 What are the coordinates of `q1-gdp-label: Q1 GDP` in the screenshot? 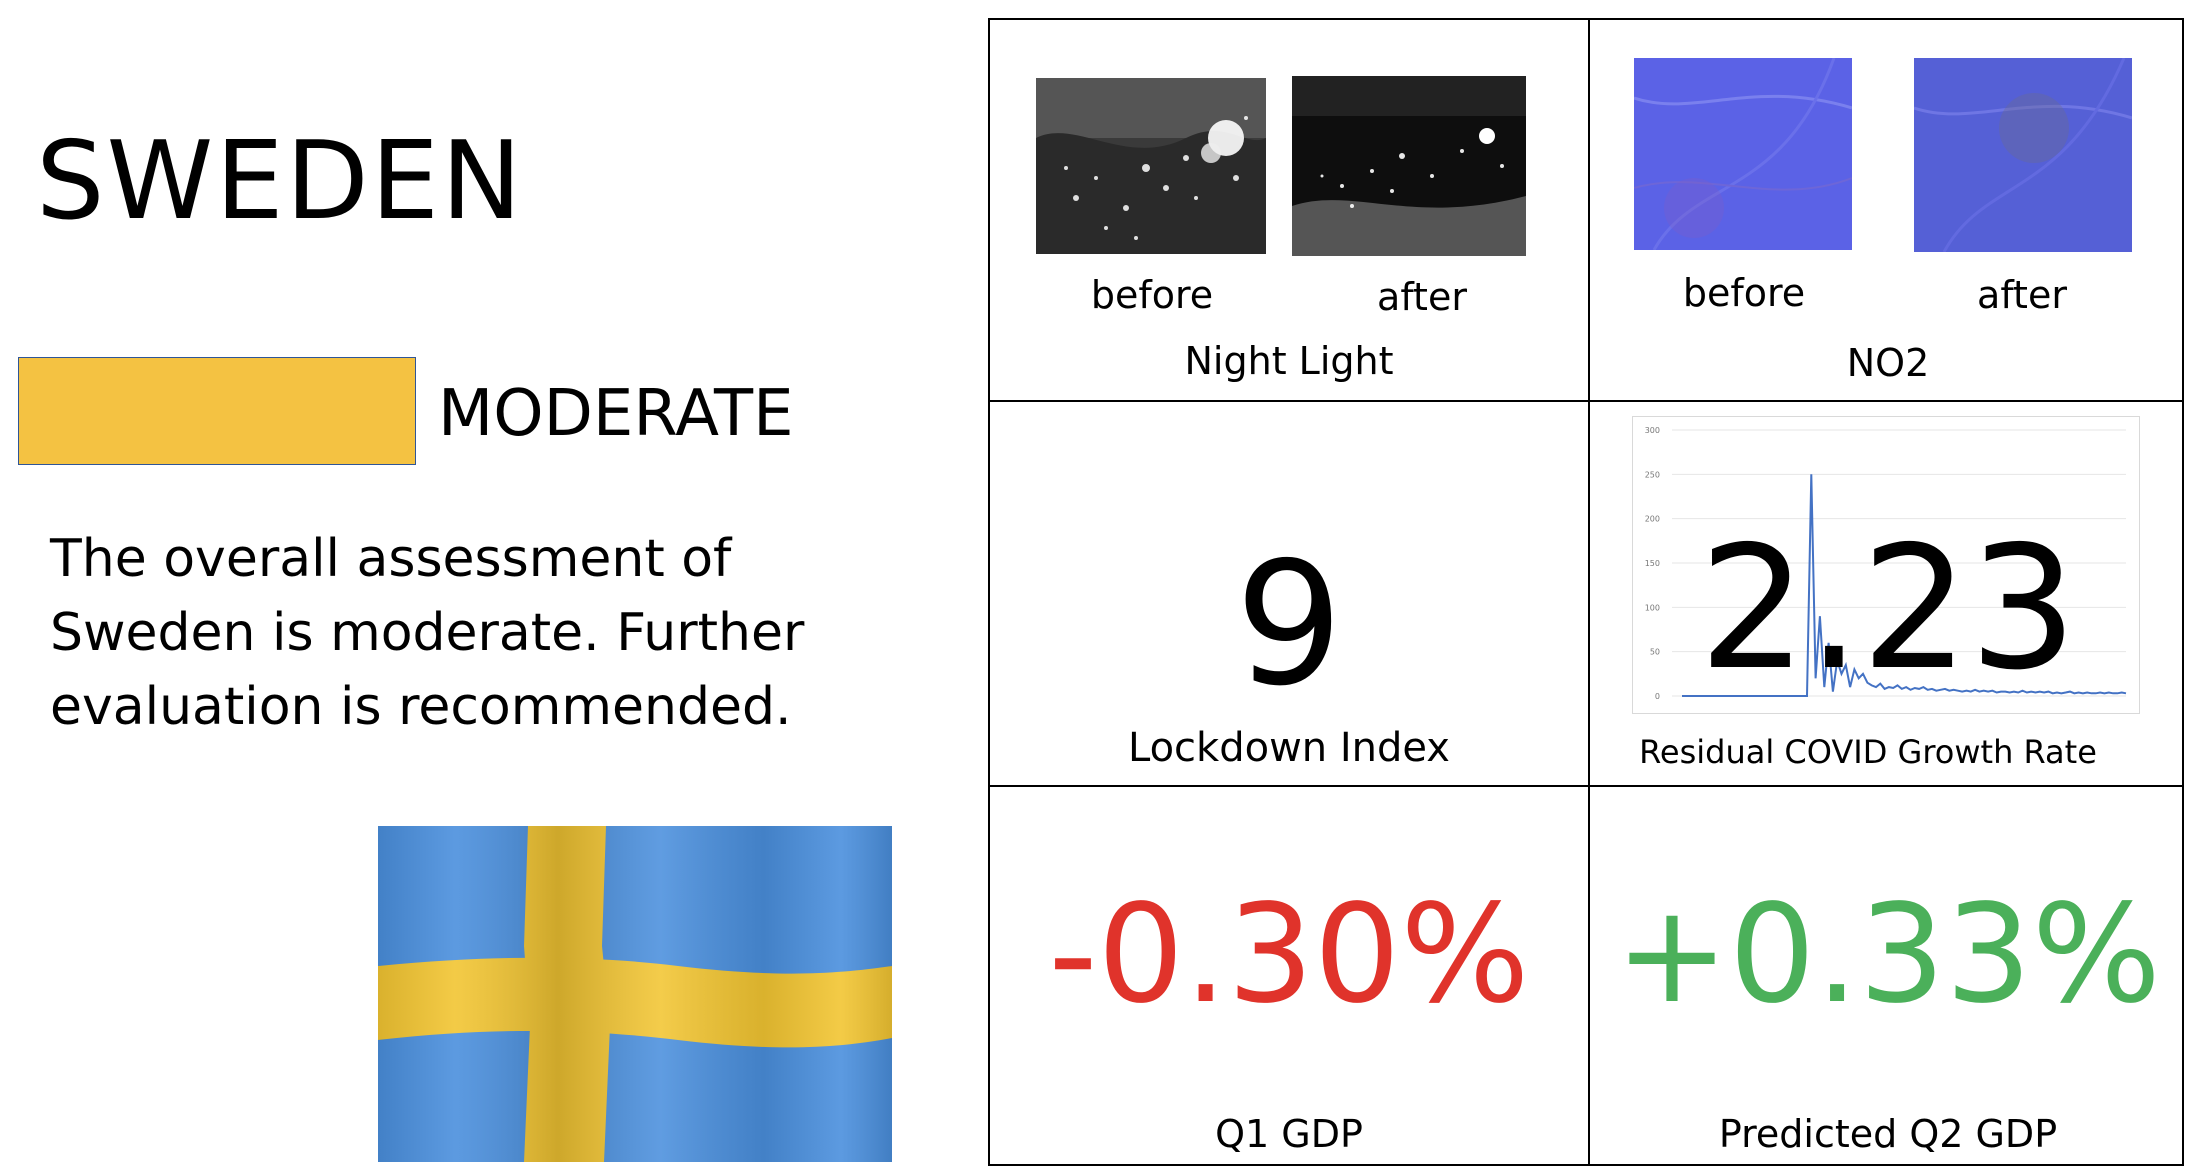 It's located at (1289, 1134).